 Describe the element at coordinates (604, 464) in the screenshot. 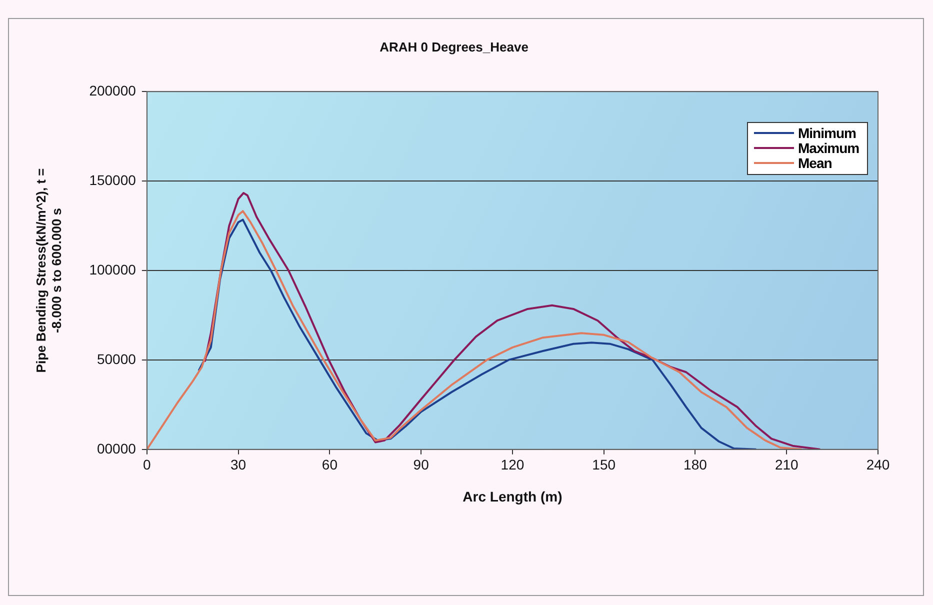

I see `x-tick-label: 150` at that location.